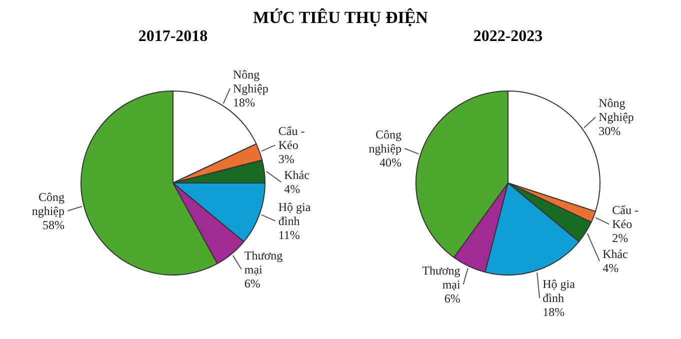 This screenshot has width=681, height=339. Describe the element at coordinates (173, 37) in the screenshot. I see `chart-title: 2017-2018` at that location.